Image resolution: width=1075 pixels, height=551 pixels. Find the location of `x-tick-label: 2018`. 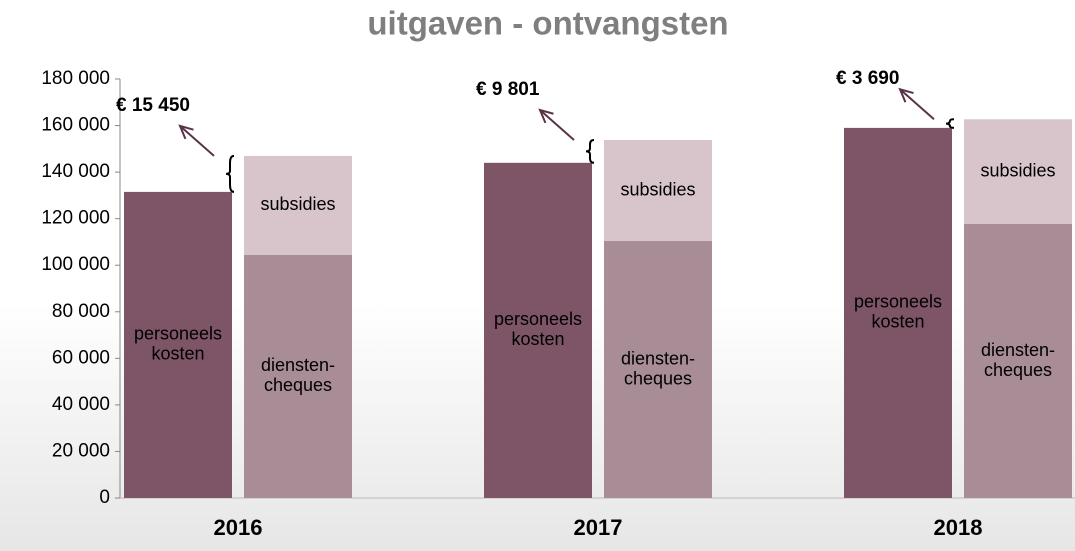

x-tick-label: 2018 is located at coordinates (958, 527).